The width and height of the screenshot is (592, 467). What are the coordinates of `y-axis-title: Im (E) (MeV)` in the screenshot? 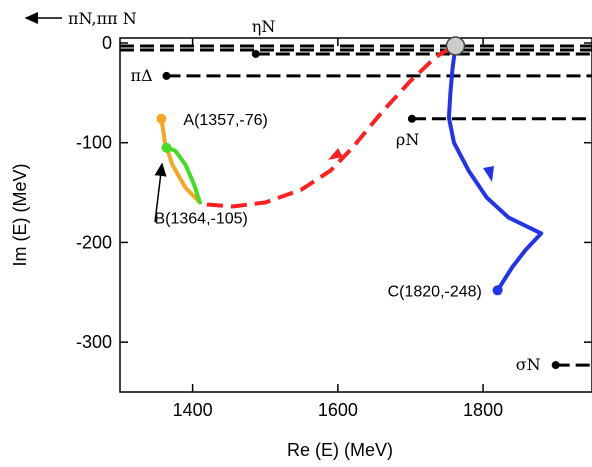 It's located at (20, 215).